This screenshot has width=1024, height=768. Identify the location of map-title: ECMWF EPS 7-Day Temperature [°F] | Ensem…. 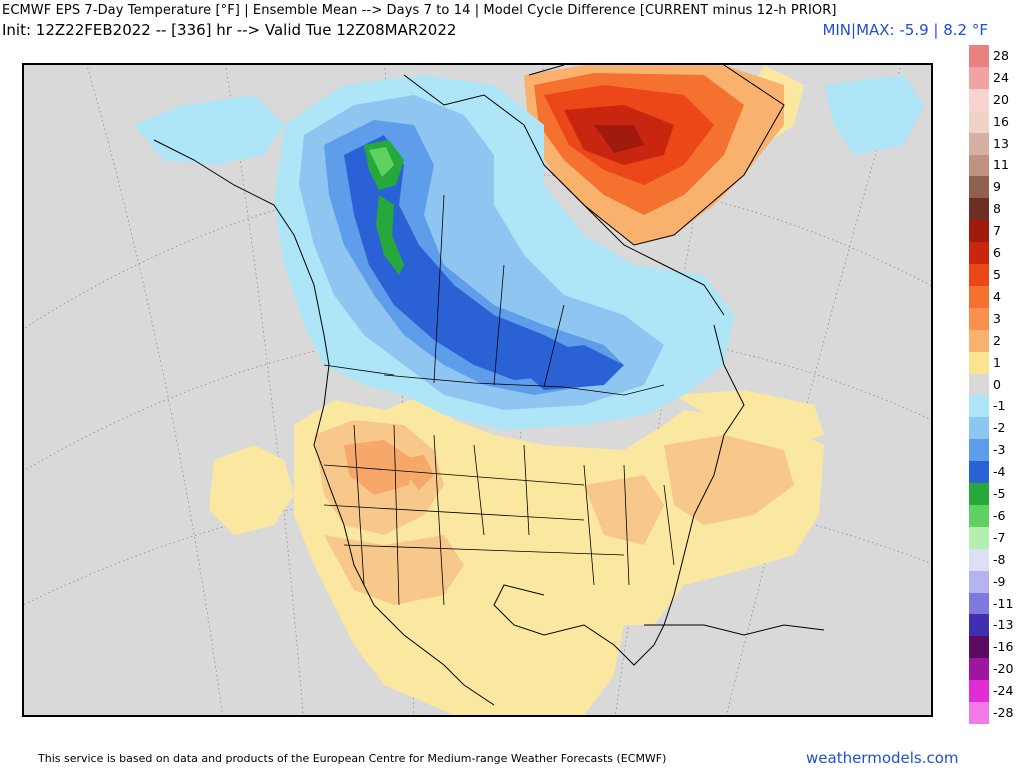
(419, 10).